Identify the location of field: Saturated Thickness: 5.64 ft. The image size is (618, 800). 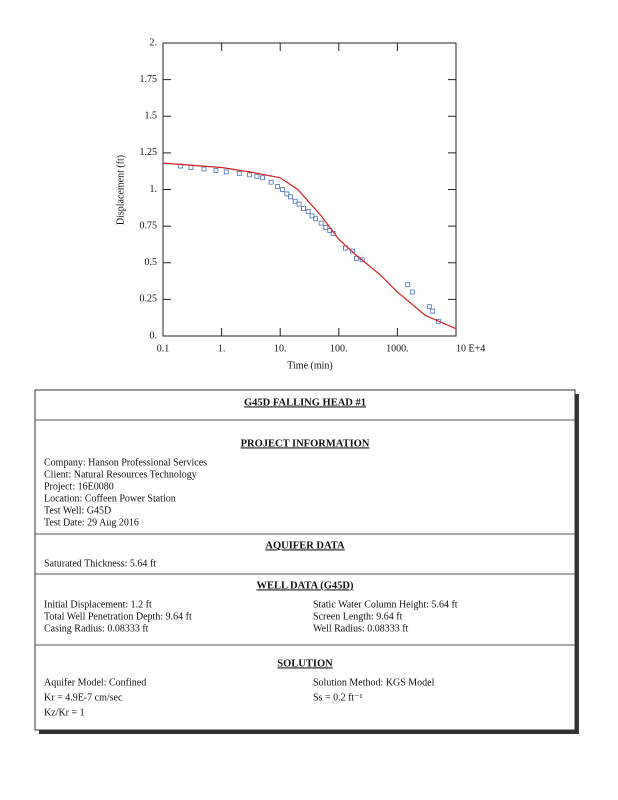
(100, 563).